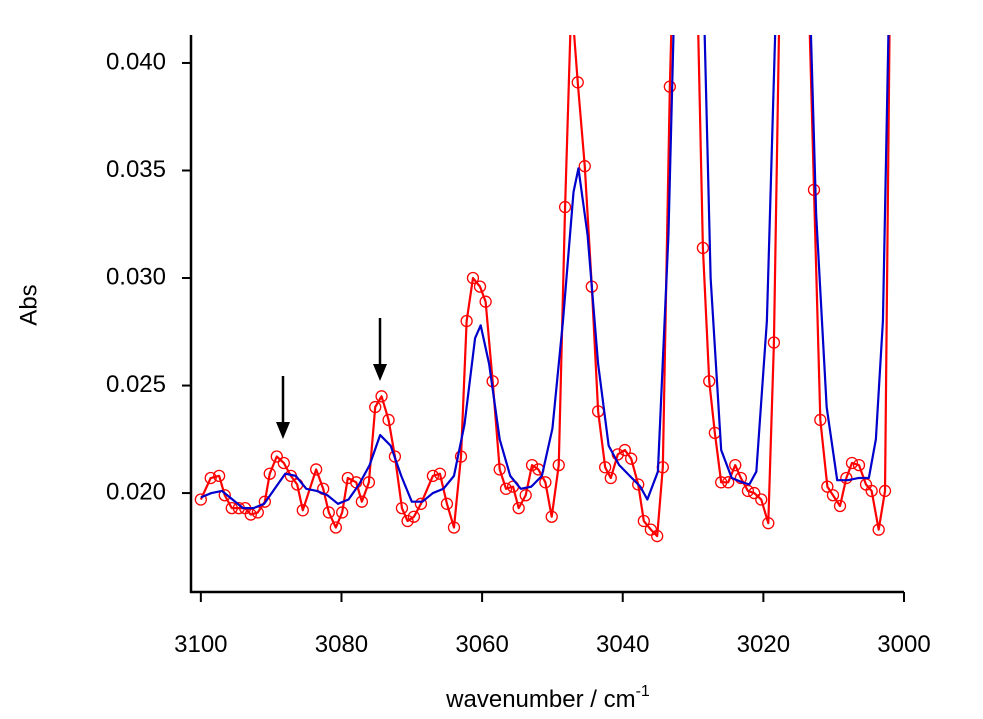 This screenshot has width=983, height=719. Describe the element at coordinates (622, 644) in the screenshot. I see `x-tick-label: 3040` at that location.